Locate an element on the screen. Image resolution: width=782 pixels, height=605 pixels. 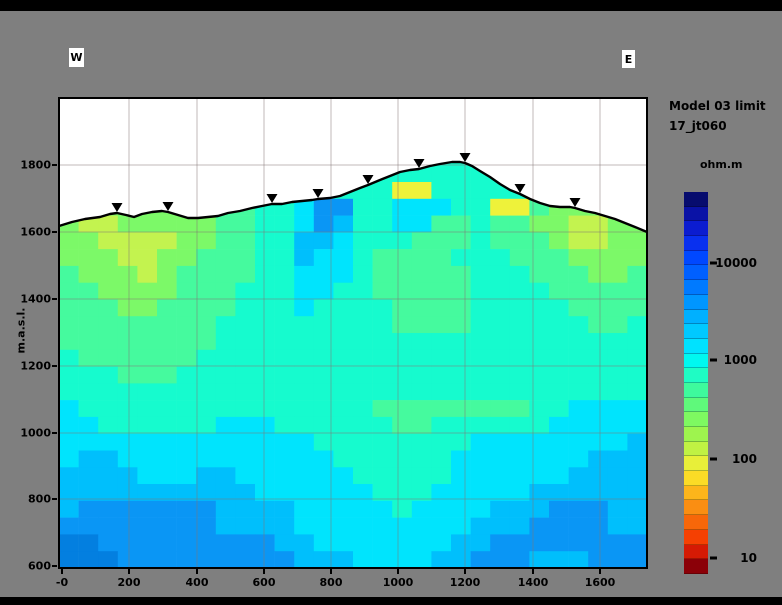
x-axis-tick-label: 1000 is located at coordinates (398, 582).